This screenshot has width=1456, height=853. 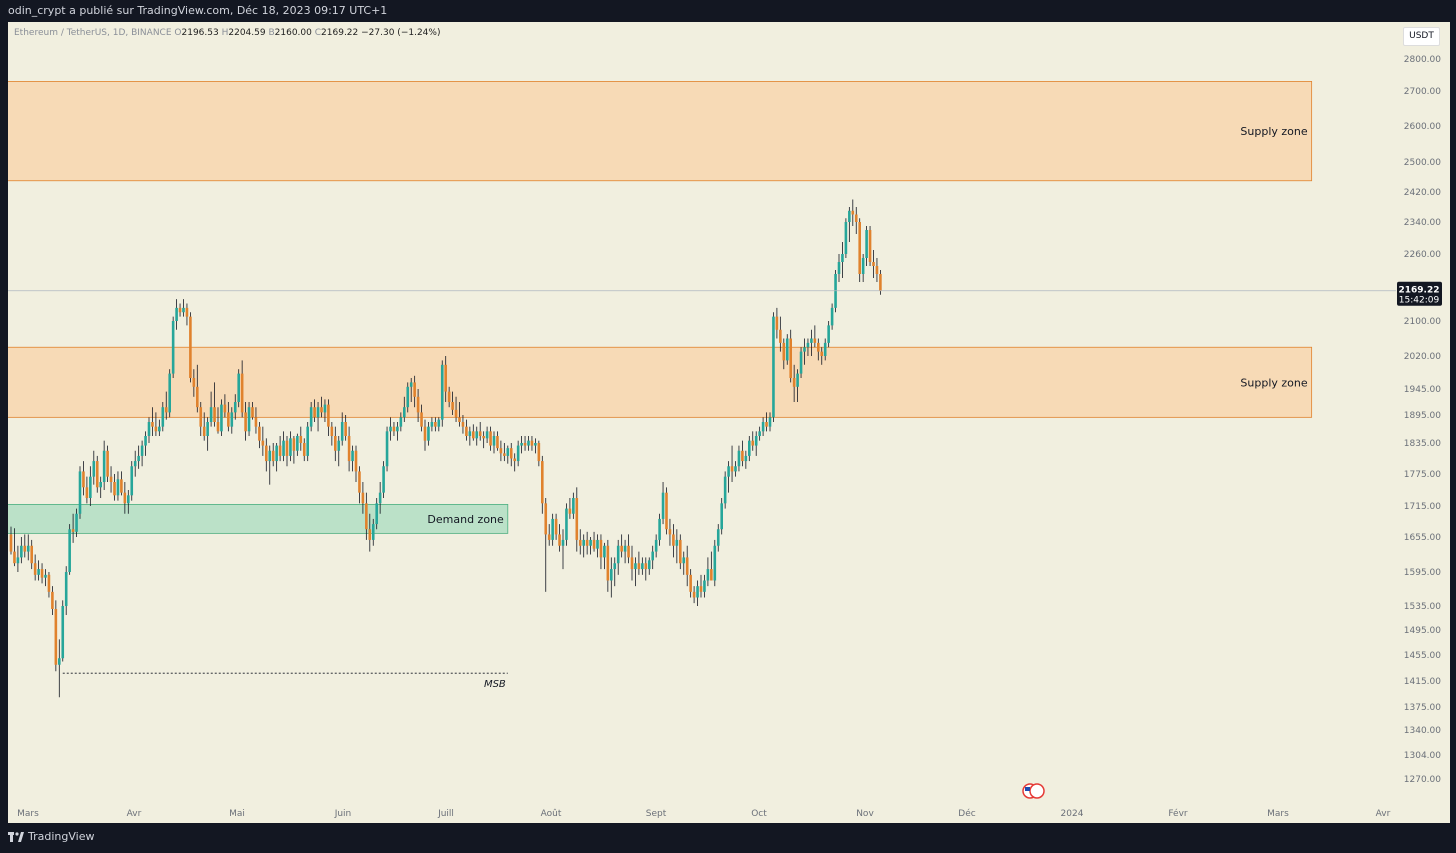 I want to click on y-tick-label: 1340.00, so click(x=1422, y=731).